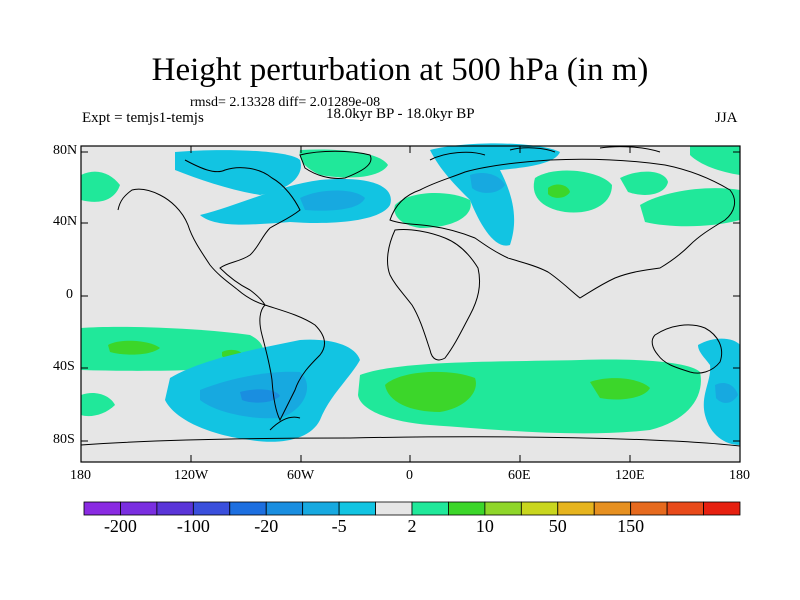 This screenshot has width=800, height=600. What do you see at coordinates (69, 294) in the screenshot?
I see `lat-tick-0: 0` at bounding box center [69, 294].